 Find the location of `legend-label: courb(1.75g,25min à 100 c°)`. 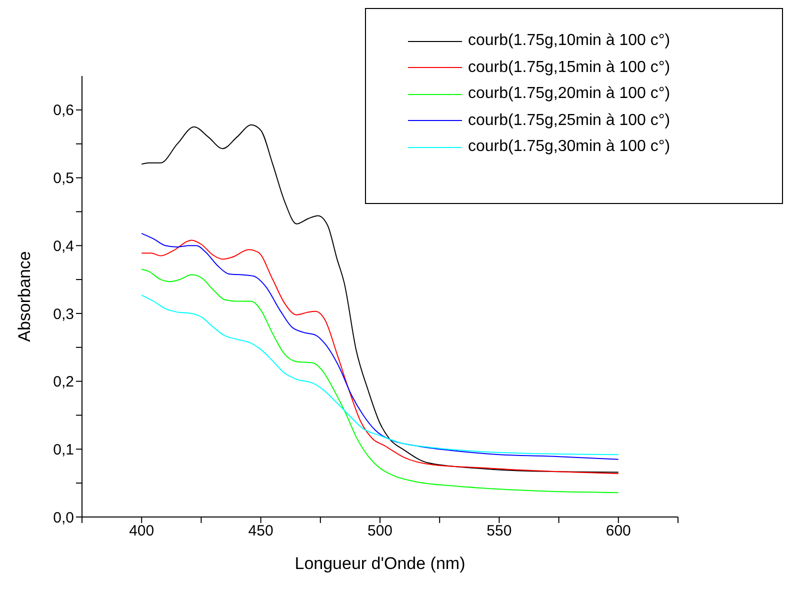

legend-label: courb(1.75g,25min à 100 c°) is located at coordinates (569, 121).